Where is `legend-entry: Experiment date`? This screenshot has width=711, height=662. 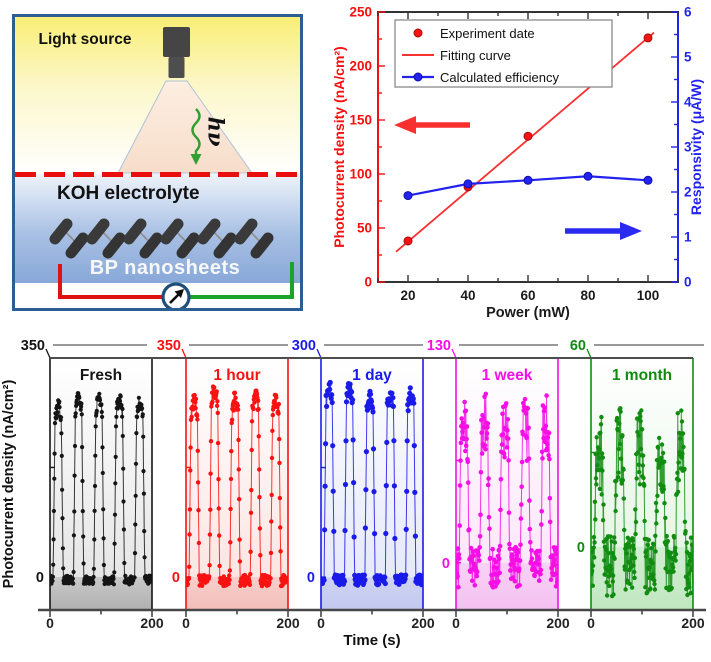 legend-entry: Experiment date is located at coordinates (487, 33).